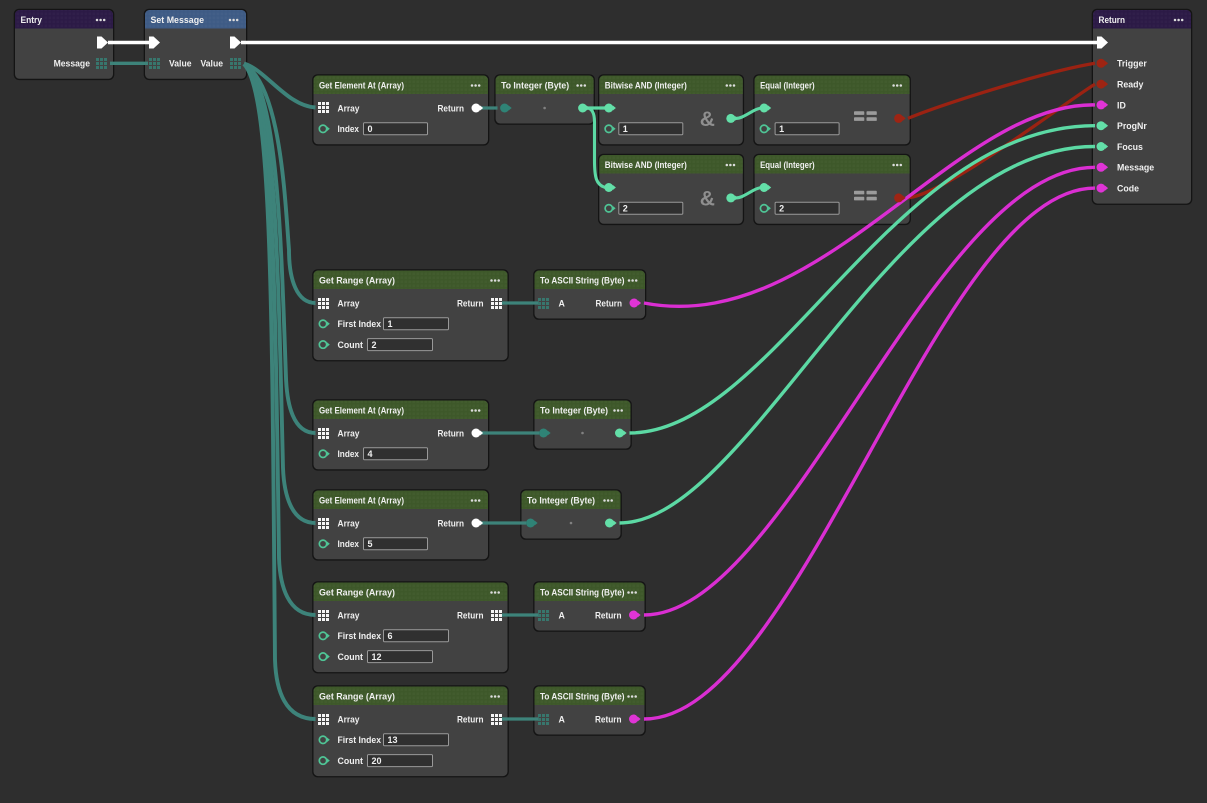 The image size is (1207, 803). What do you see at coordinates (32, 20) in the screenshot?
I see `svg-text: Entry` at bounding box center [32, 20].